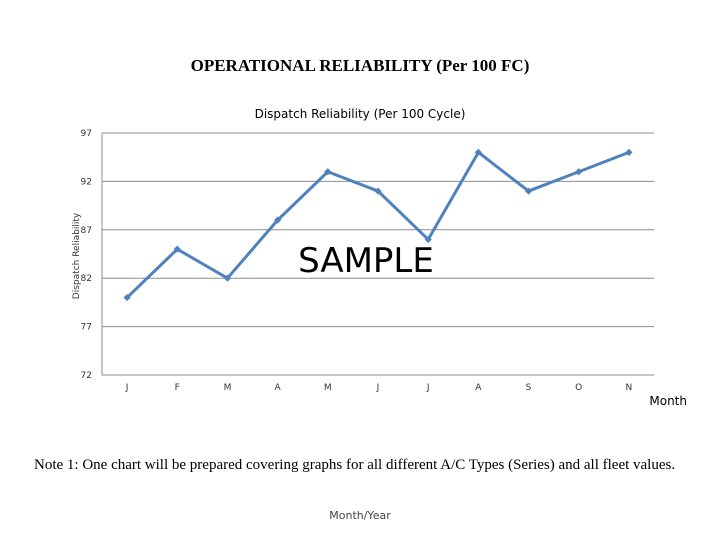  Describe the element at coordinates (366, 261) in the screenshot. I see `sample-watermark: SAMPLE` at that location.